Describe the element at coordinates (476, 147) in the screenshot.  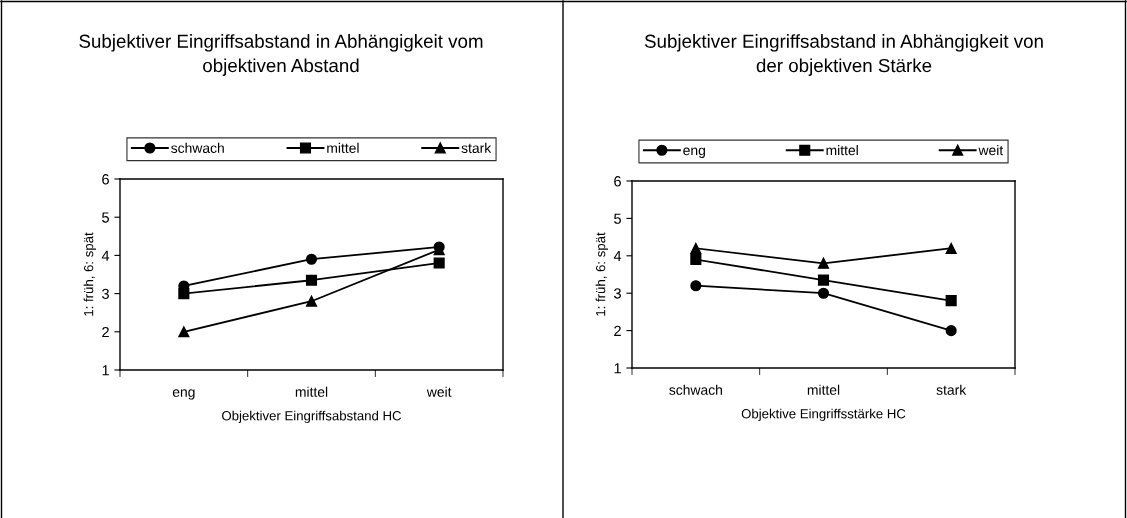
I see `legend-label: stark` at that location.